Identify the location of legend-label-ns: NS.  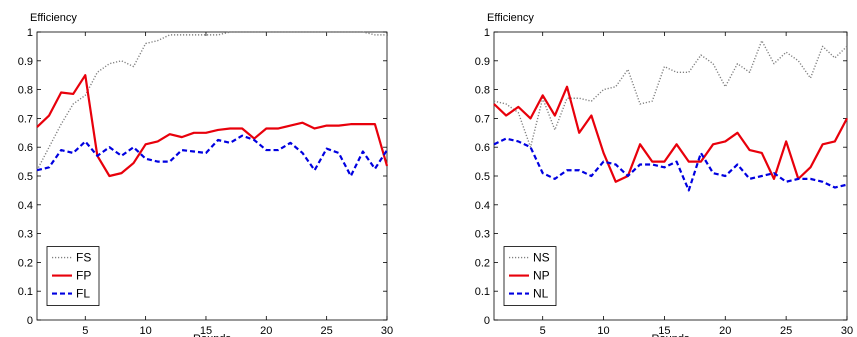
(541, 258).